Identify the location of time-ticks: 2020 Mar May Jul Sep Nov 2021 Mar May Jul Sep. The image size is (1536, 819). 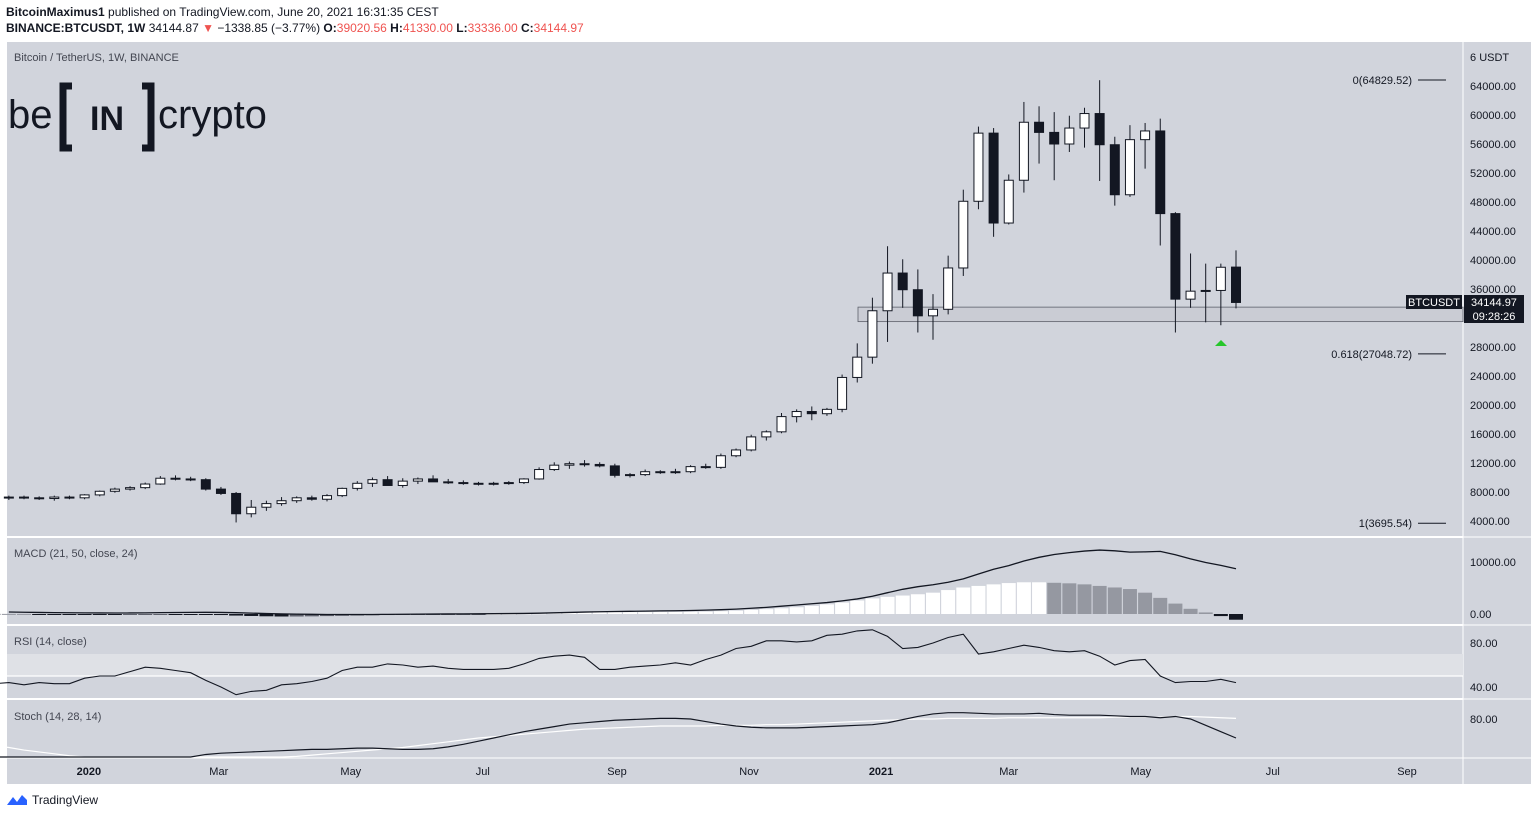
(747, 772).